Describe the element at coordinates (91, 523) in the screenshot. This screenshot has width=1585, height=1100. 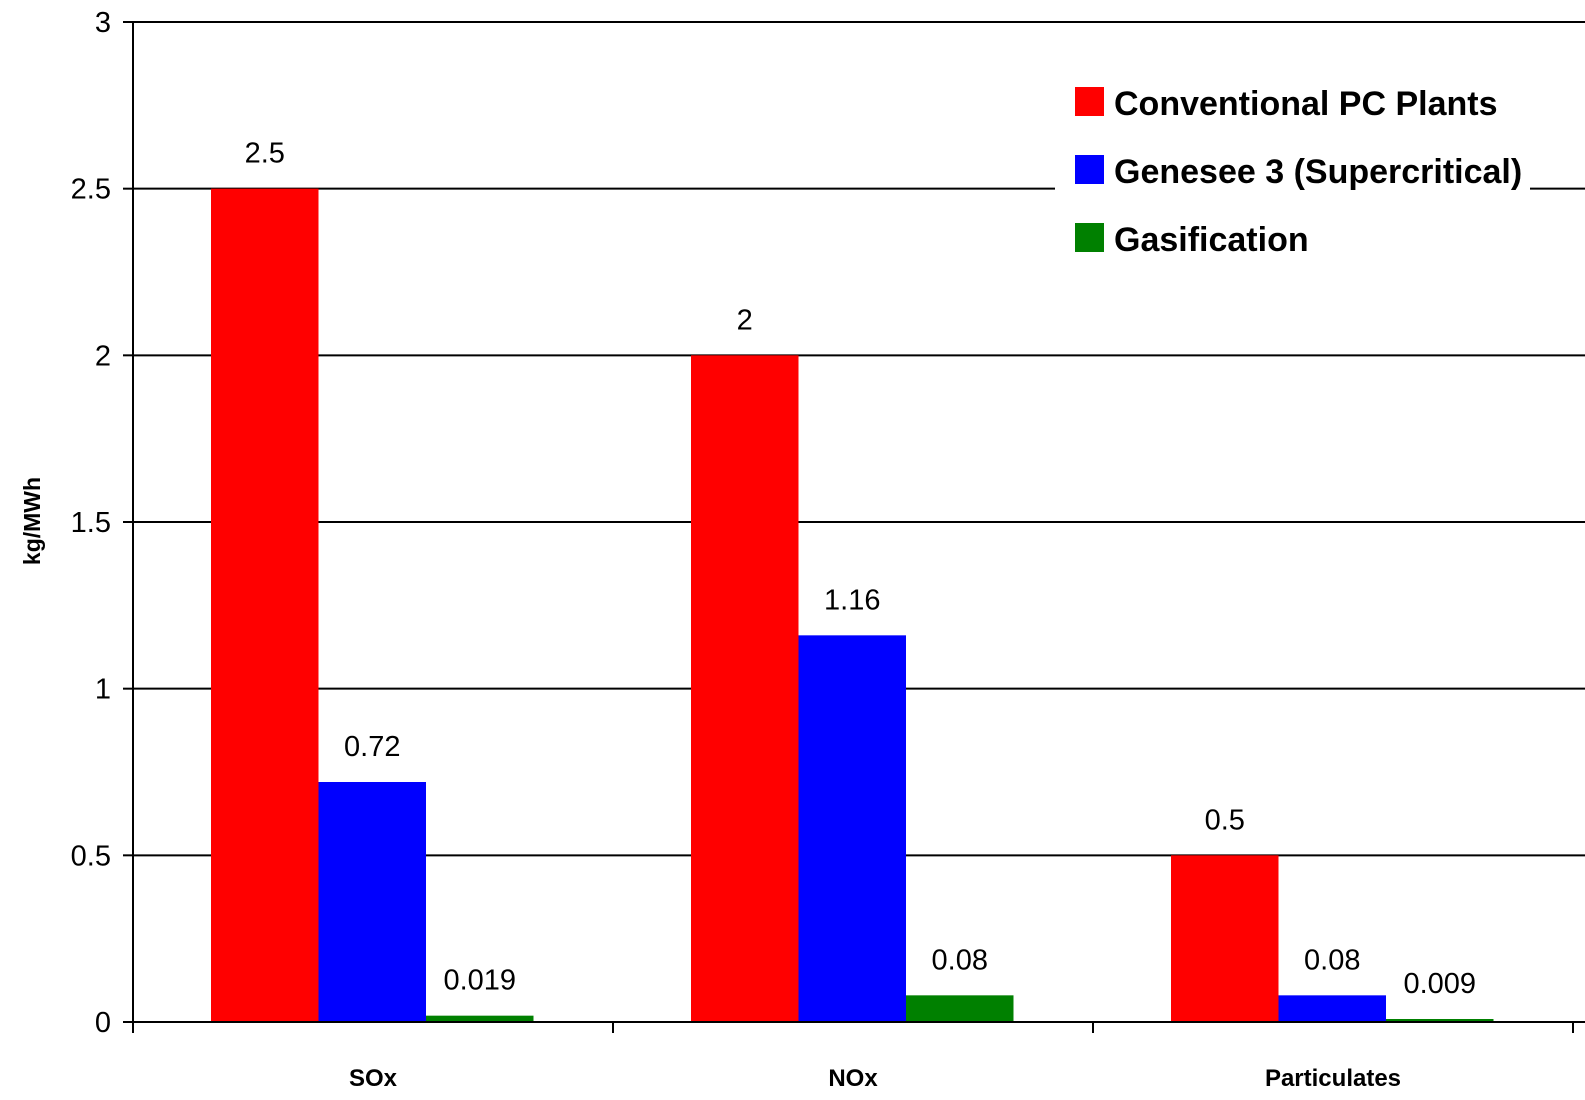
I see `y-tick-label: 1.5` at that location.